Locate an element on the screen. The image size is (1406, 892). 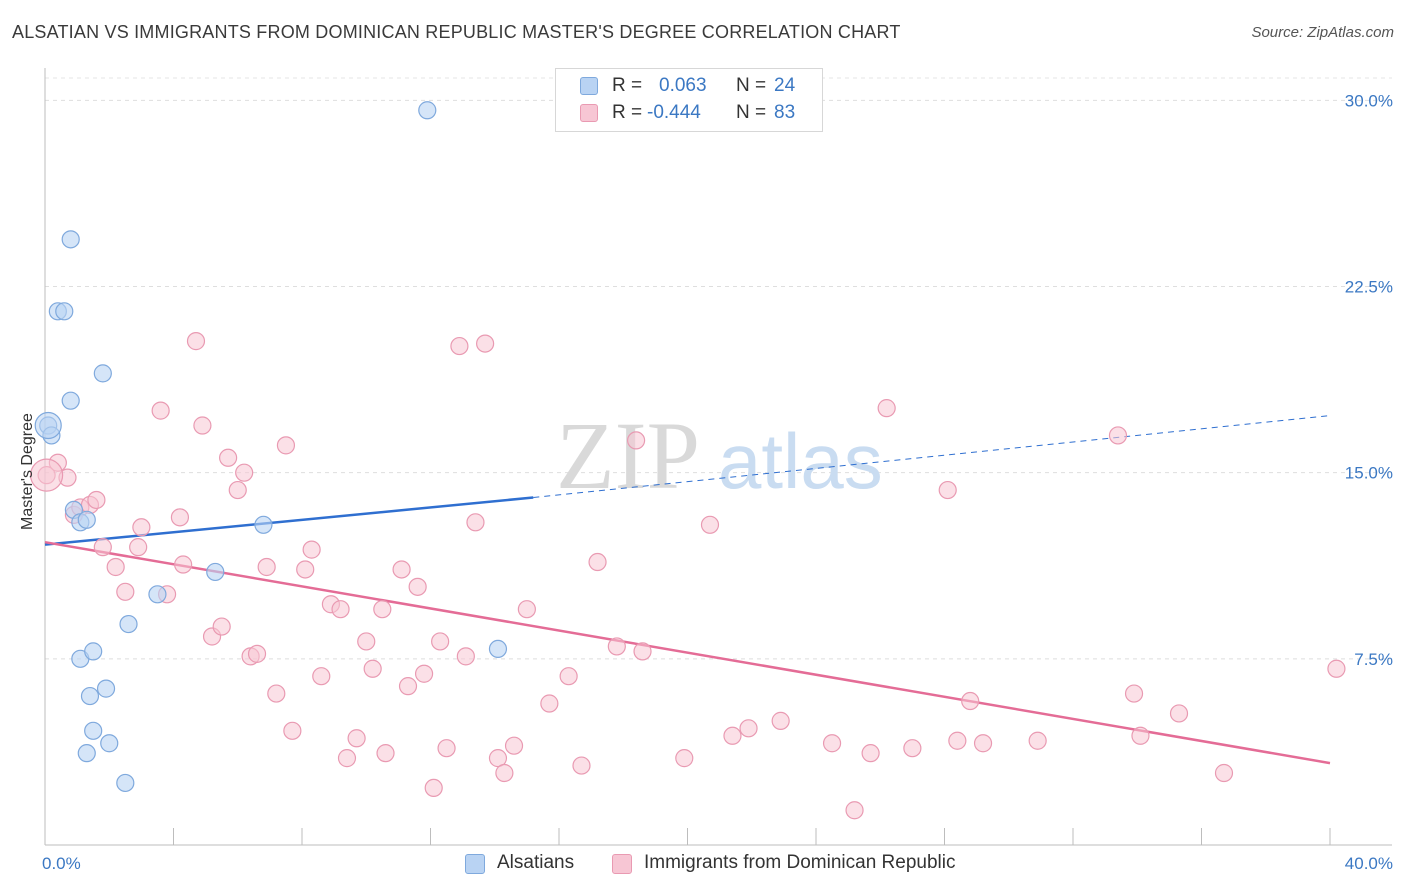
y-tick-label: 15.0% is located at coordinates (1369, 473).